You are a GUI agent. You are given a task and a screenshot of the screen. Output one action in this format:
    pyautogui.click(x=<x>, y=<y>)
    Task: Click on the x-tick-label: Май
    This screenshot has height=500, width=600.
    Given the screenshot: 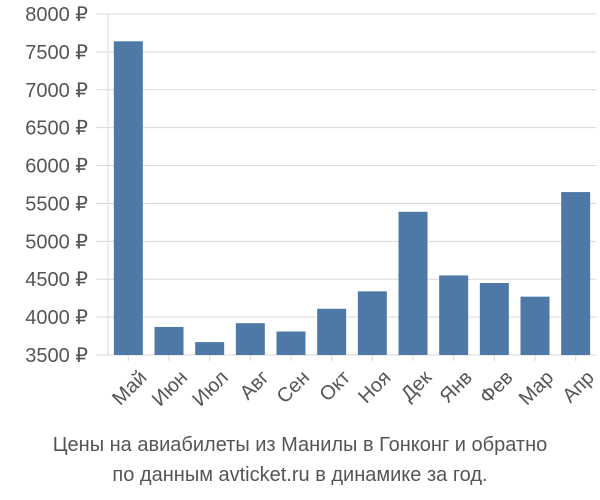 What is the action you would take?
    pyautogui.click(x=129, y=388)
    